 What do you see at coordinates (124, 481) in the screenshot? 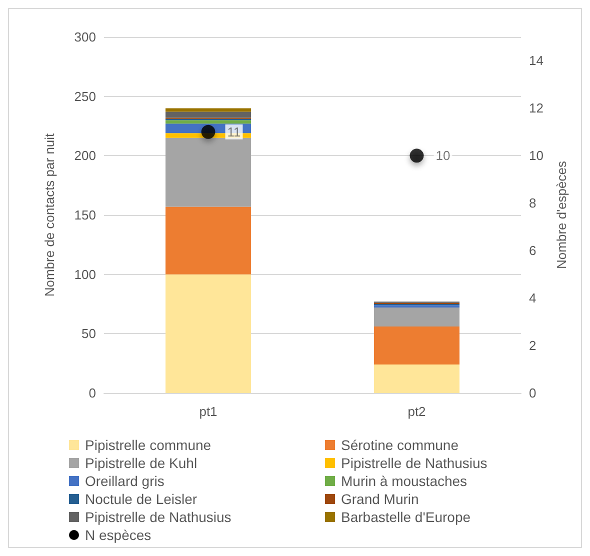
I see `legend-label: Oreillard gris` at bounding box center [124, 481].